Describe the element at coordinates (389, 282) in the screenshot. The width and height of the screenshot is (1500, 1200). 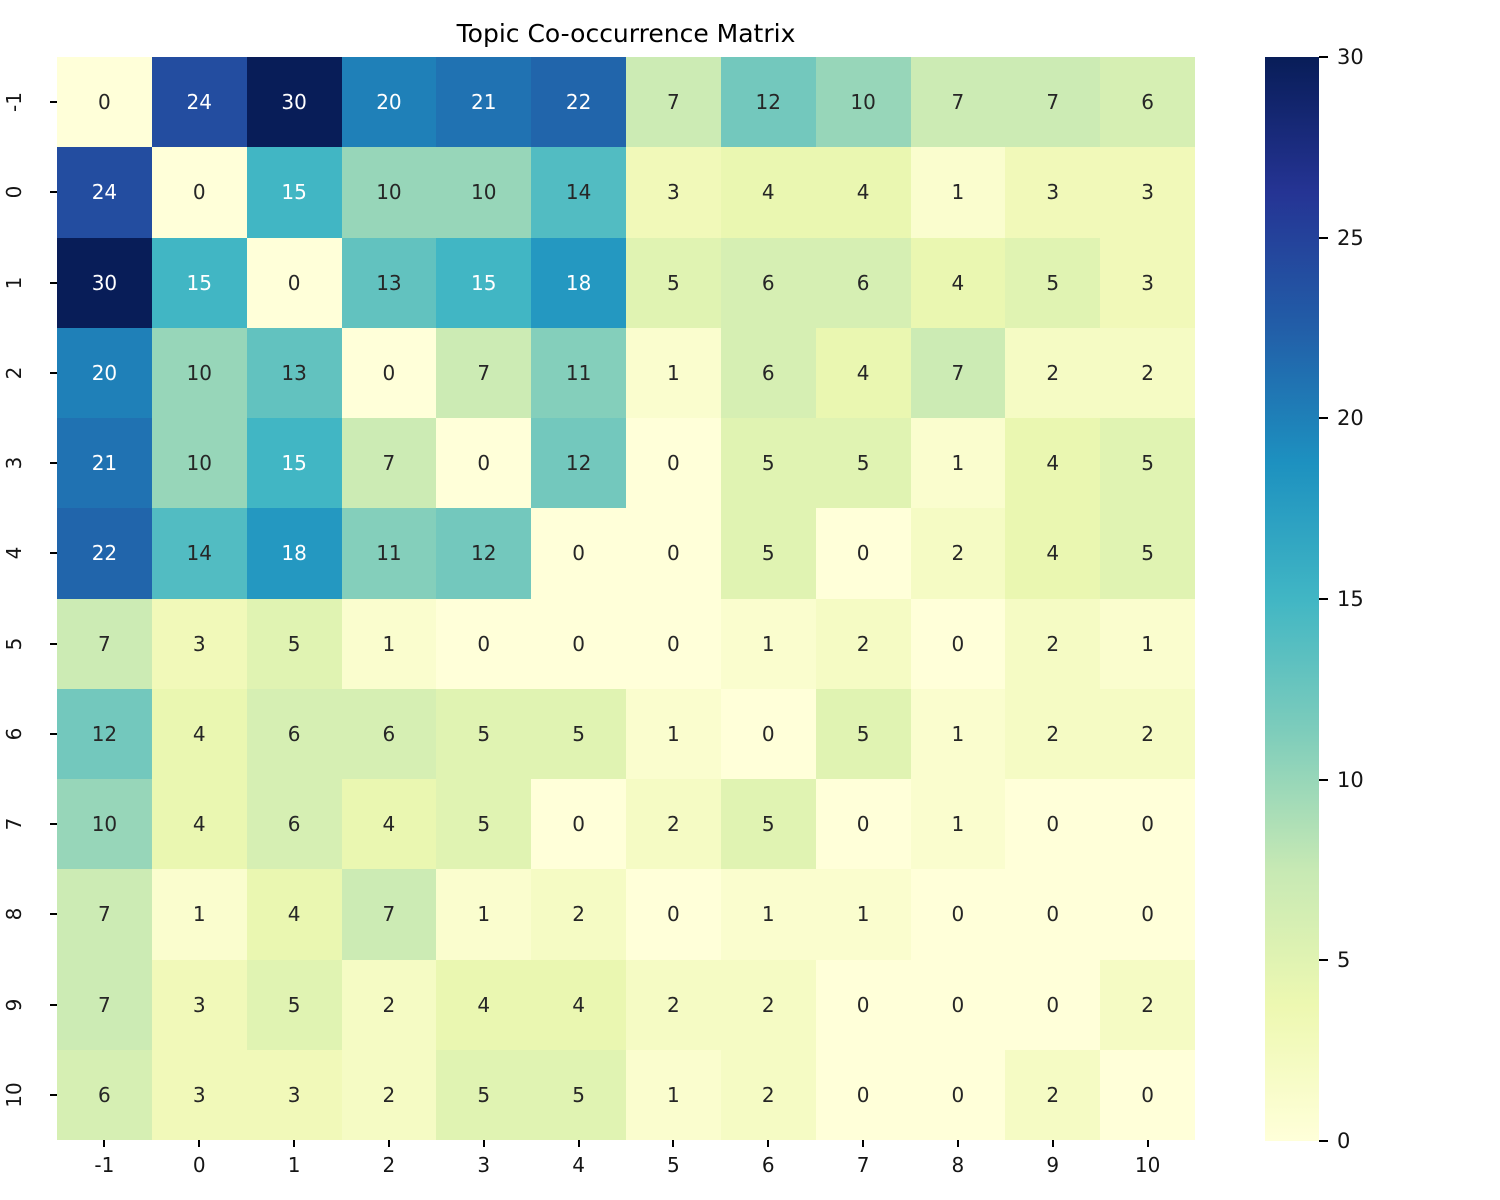
I see `heatmap-cell: 13` at that location.